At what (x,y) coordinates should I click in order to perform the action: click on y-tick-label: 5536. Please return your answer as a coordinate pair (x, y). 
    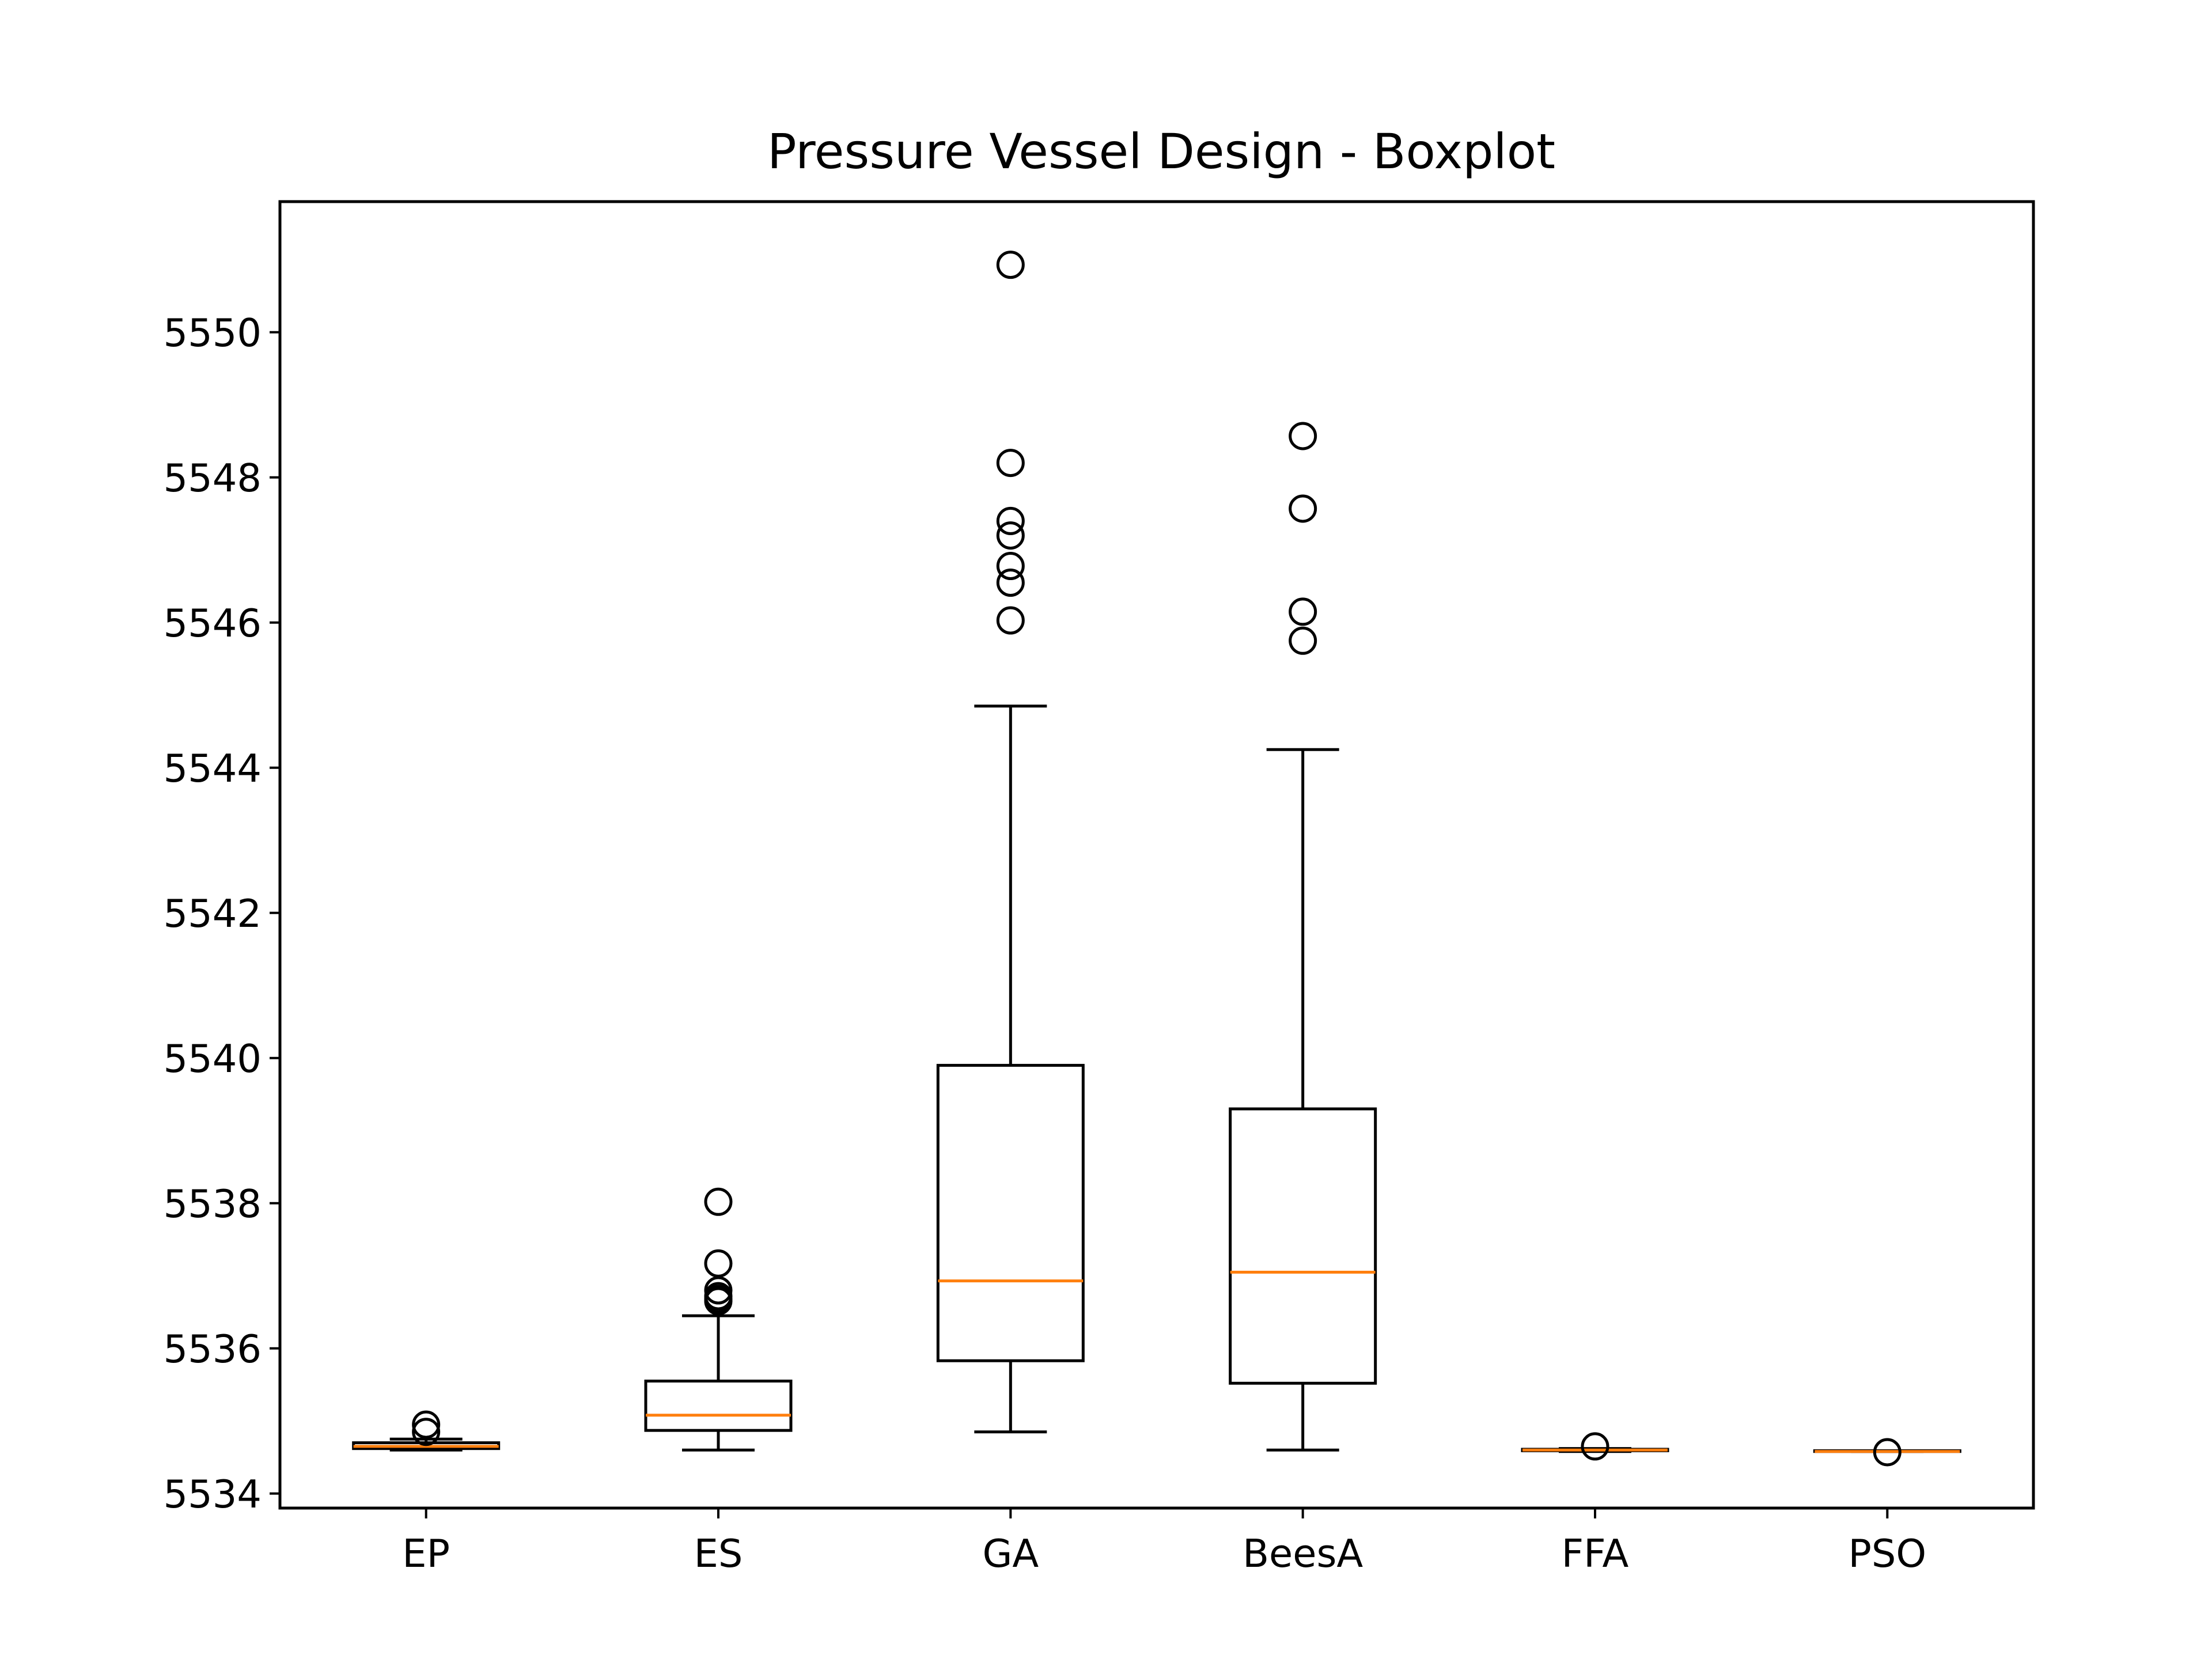
    Looking at the image, I should click on (212, 1349).